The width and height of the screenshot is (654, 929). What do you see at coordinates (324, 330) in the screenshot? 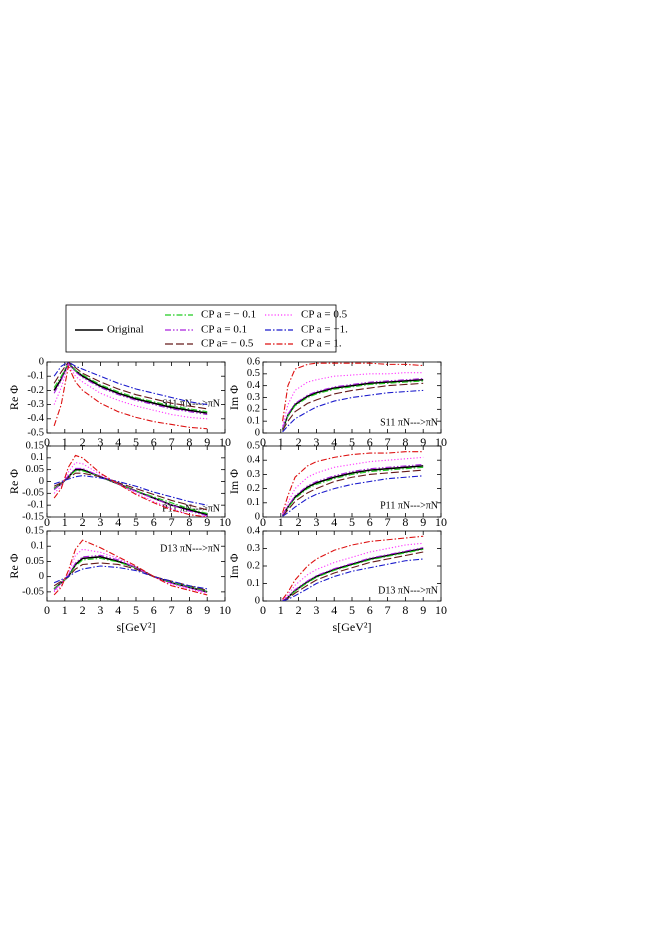
I see `legend-label: CP a = −1.` at bounding box center [324, 330].